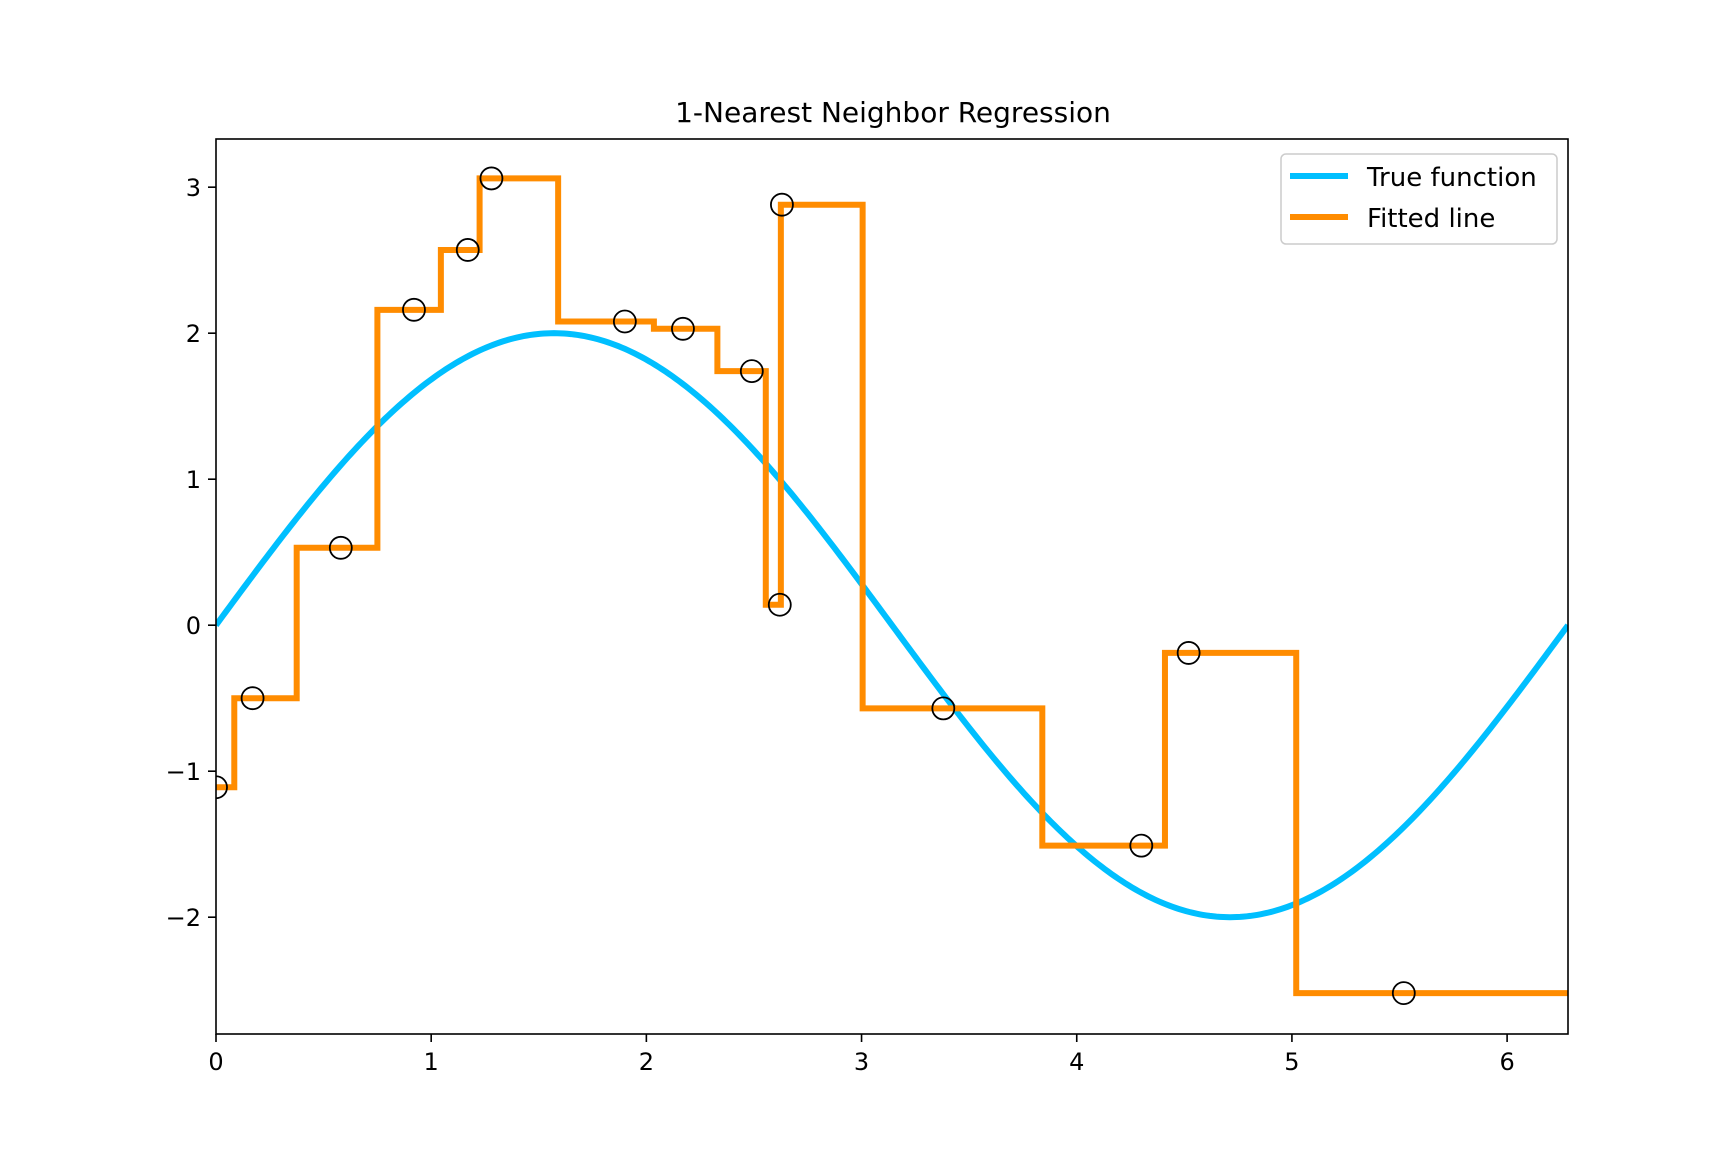 Image resolution: width=1728 pixels, height=1152 pixels. Describe the element at coordinates (893, 112) in the screenshot. I see `chart-title: 1-Nearest Neighbor Regression` at that location.